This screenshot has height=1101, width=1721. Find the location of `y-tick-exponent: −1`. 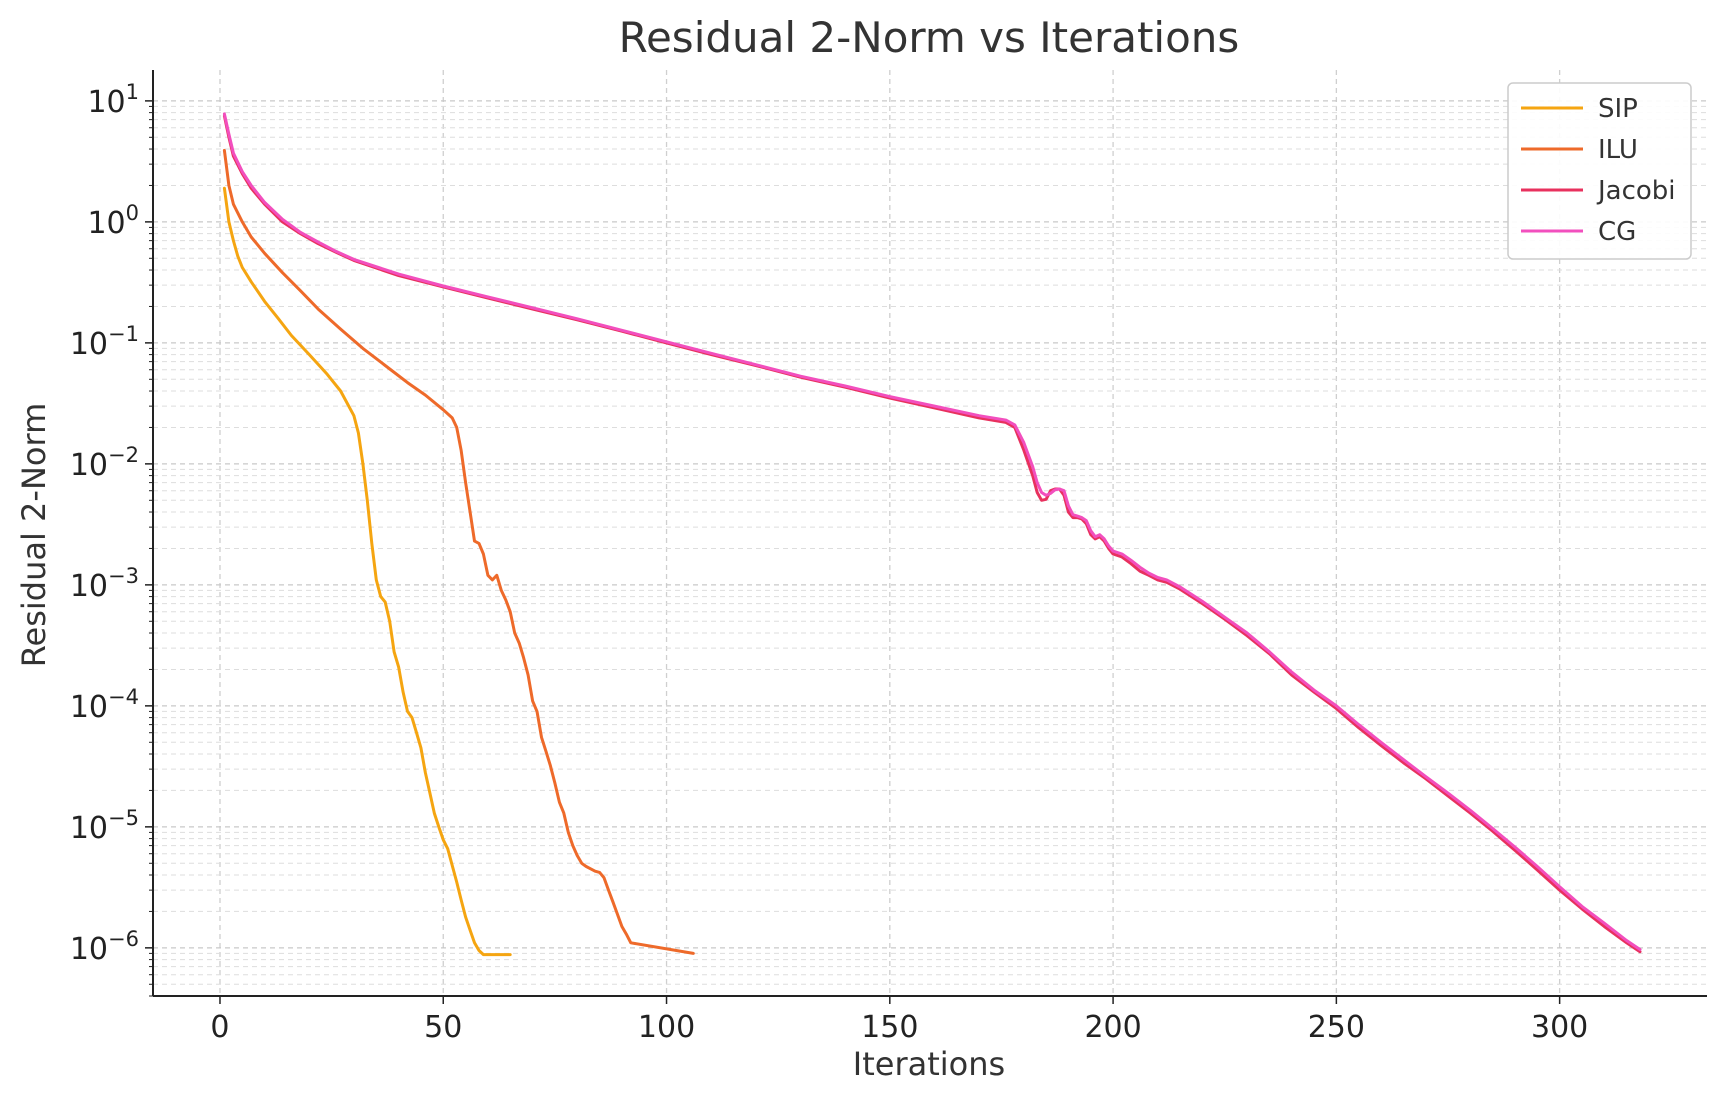

y-tick-exponent: −1 is located at coordinates (123, 334).